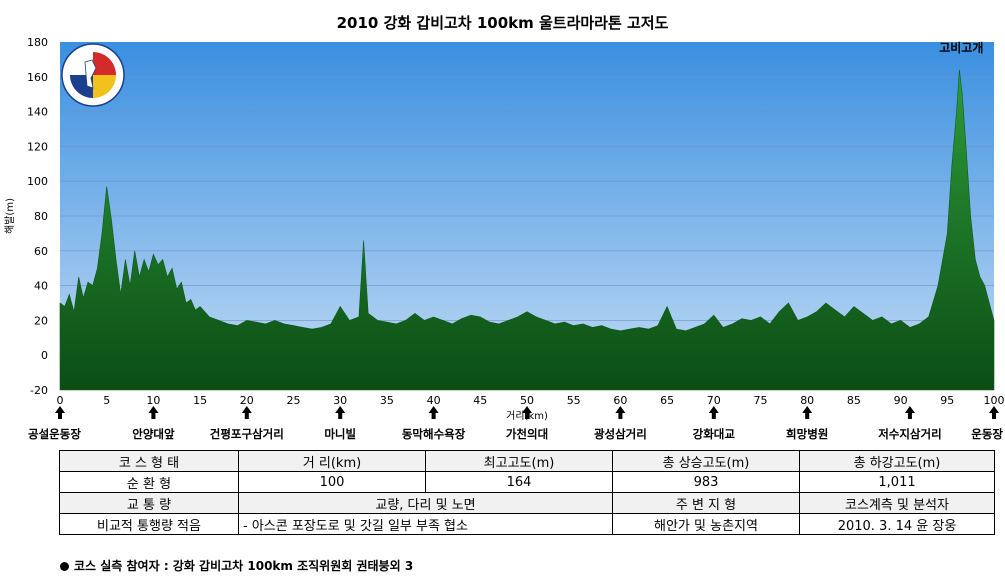  I want to click on table-cell: 순 환 형, so click(149, 482).